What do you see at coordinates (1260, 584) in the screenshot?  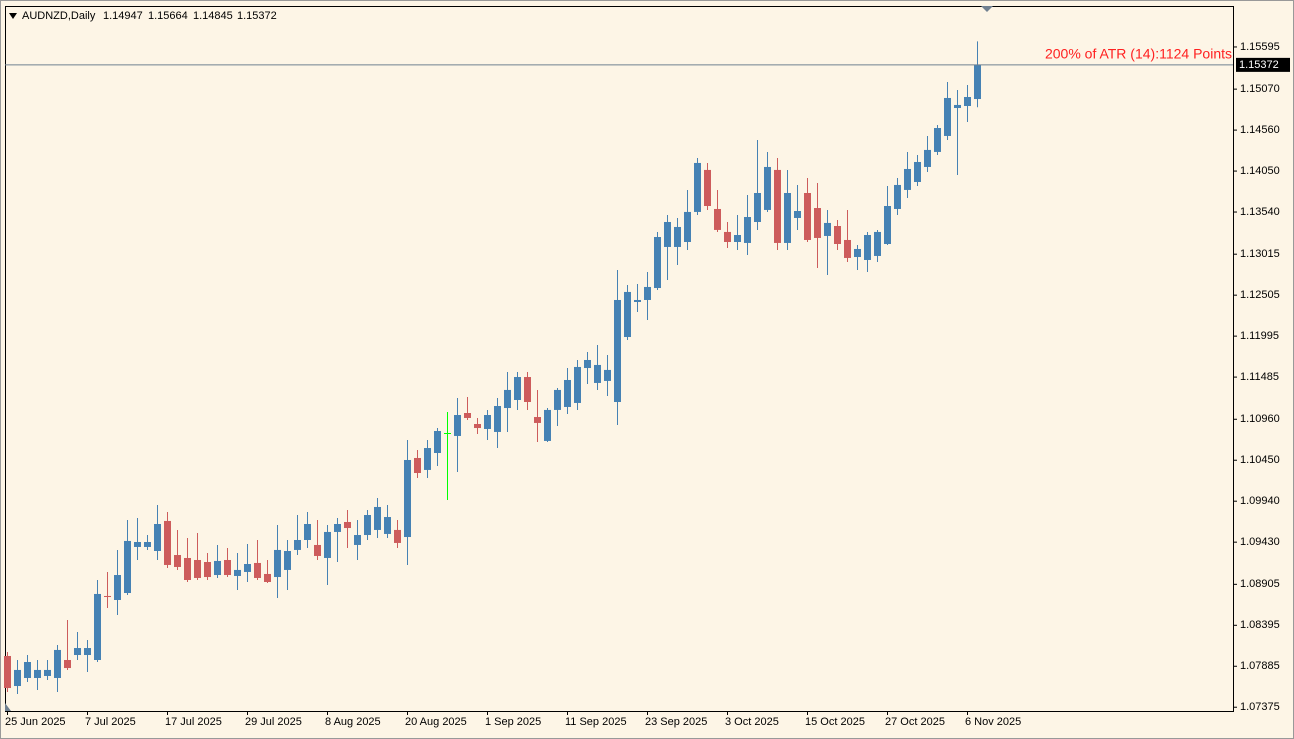 I see `y-tick-label: 1.08905` at bounding box center [1260, 584].